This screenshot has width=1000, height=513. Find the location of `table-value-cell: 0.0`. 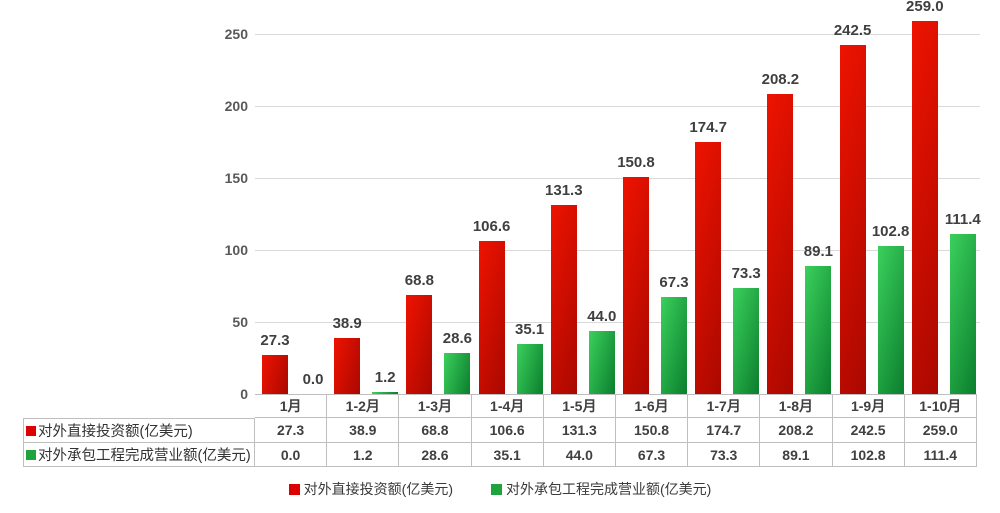

table-value-cell: 0.0 is located at coordinates (291, 455).